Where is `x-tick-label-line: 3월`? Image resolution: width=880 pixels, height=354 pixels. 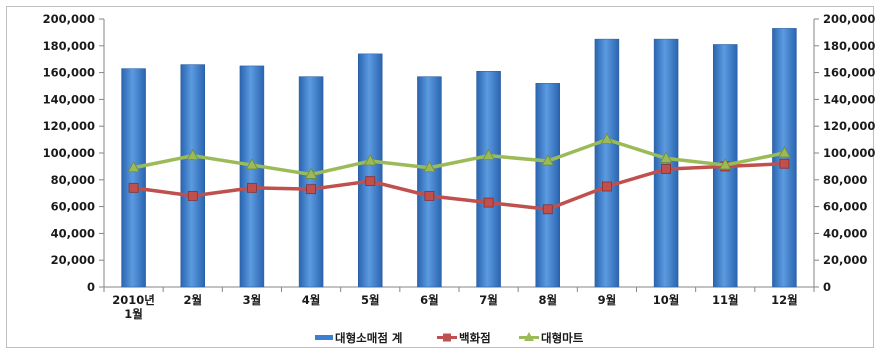 x-tick-label-line: 3월 is located at coordinates (252, 300).